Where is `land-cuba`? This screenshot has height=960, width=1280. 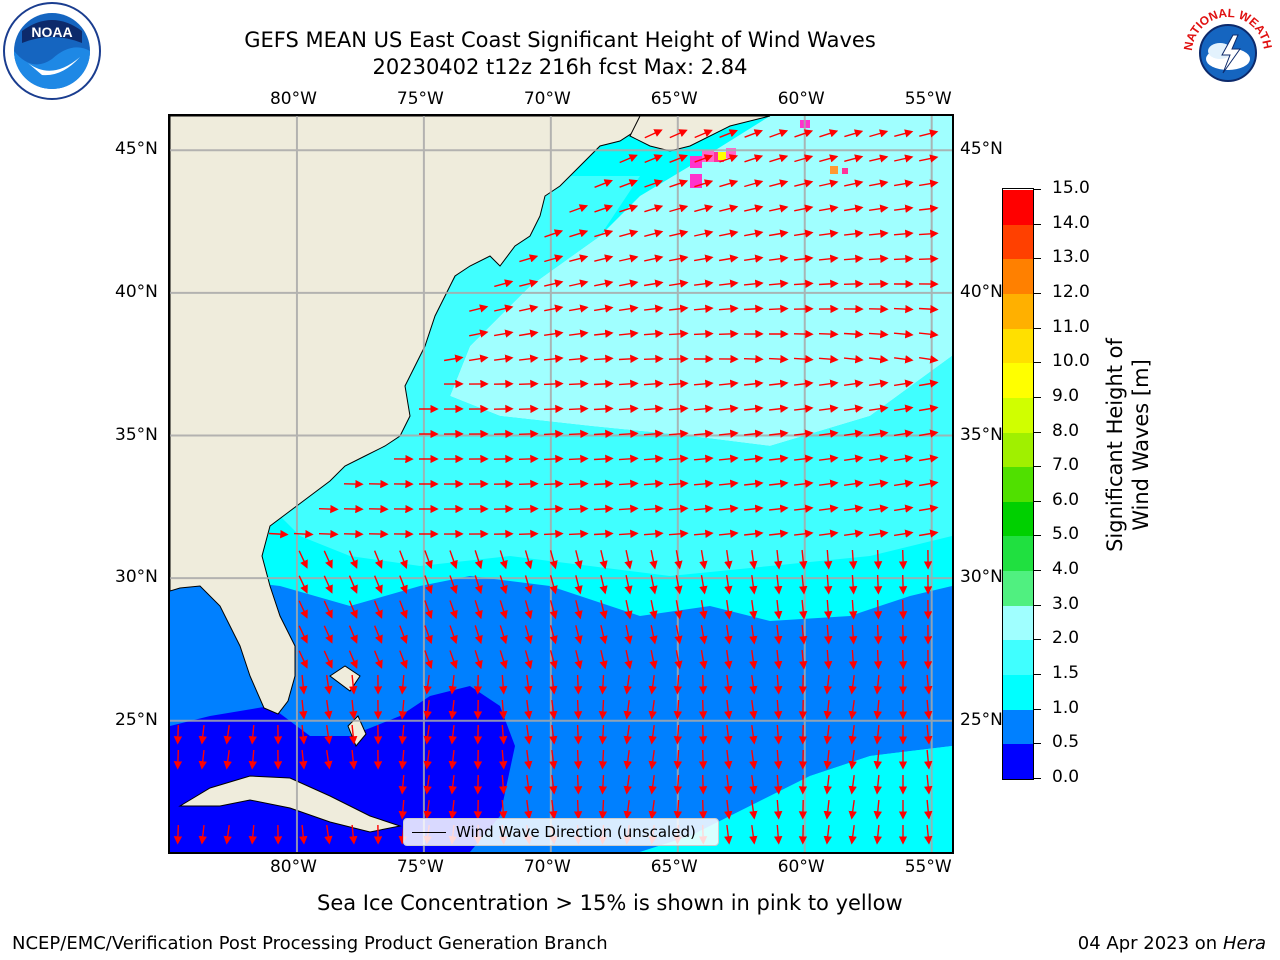 land-cuba is located at coordinates (290, 804).